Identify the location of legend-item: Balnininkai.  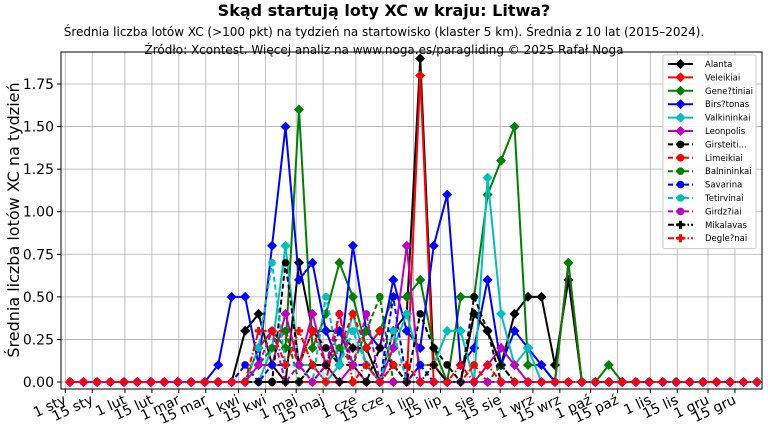
(710, 172).